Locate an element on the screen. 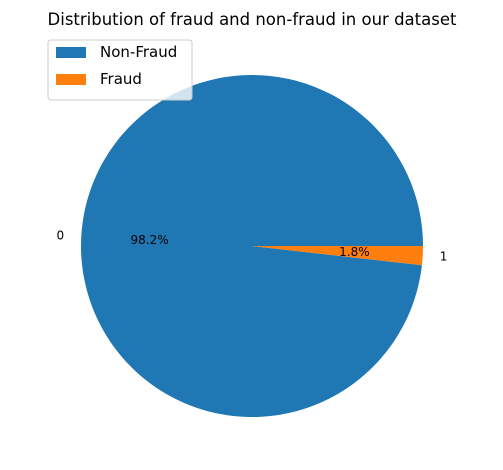  pie-labels: 0 98.2% 1 1.8% is located at coordinates (252, 245).